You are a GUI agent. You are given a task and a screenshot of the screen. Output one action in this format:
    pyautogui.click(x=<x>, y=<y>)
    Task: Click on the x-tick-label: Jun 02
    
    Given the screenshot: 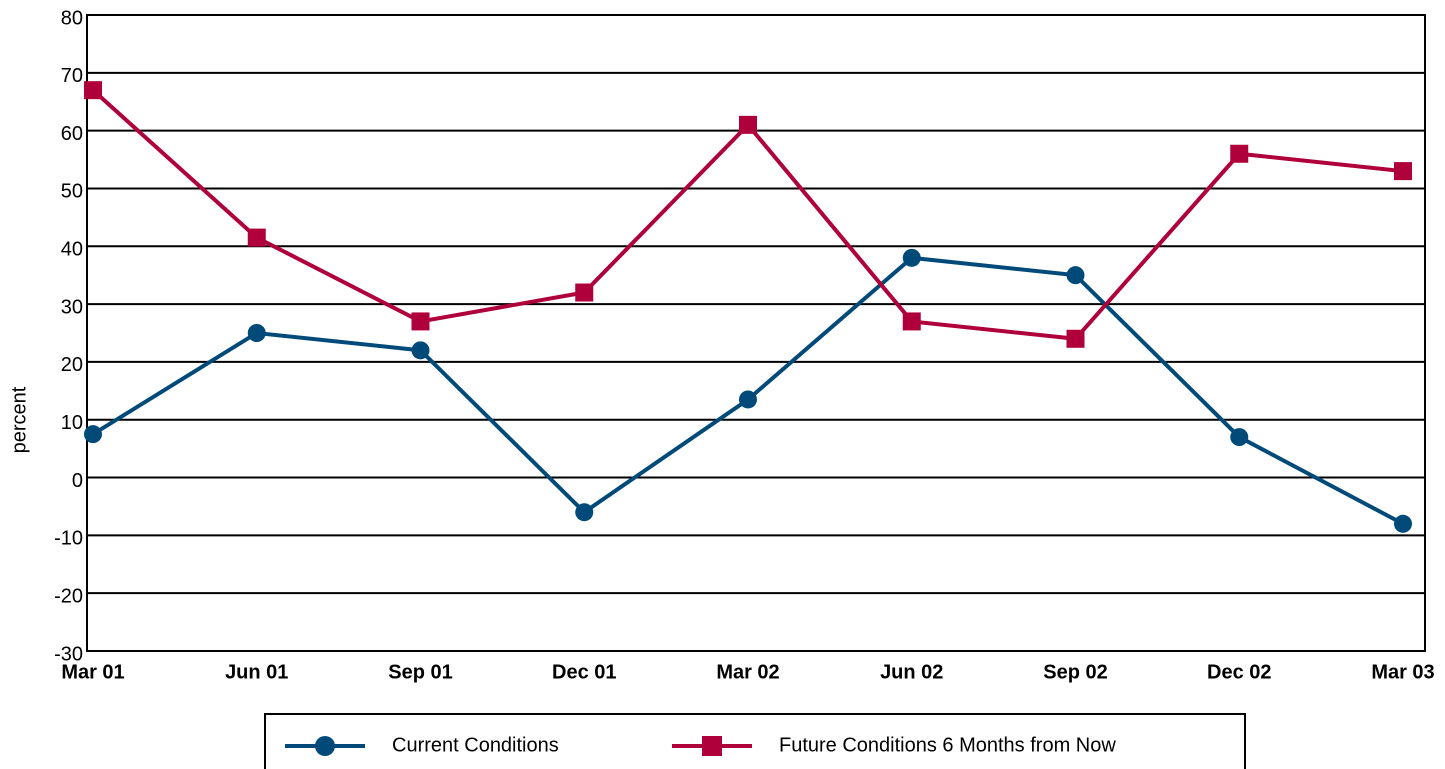 What is the action you would take?
    pyautogui.click(x=911, y=672)
    